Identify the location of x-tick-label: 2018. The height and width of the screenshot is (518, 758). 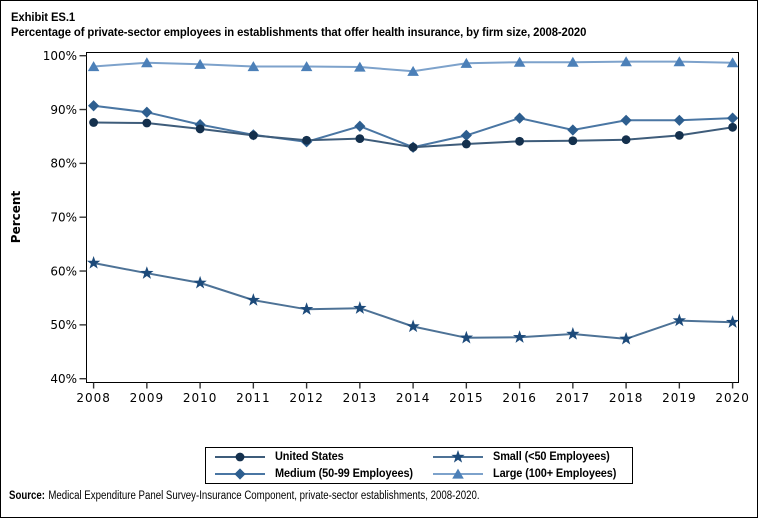
(626, 398).